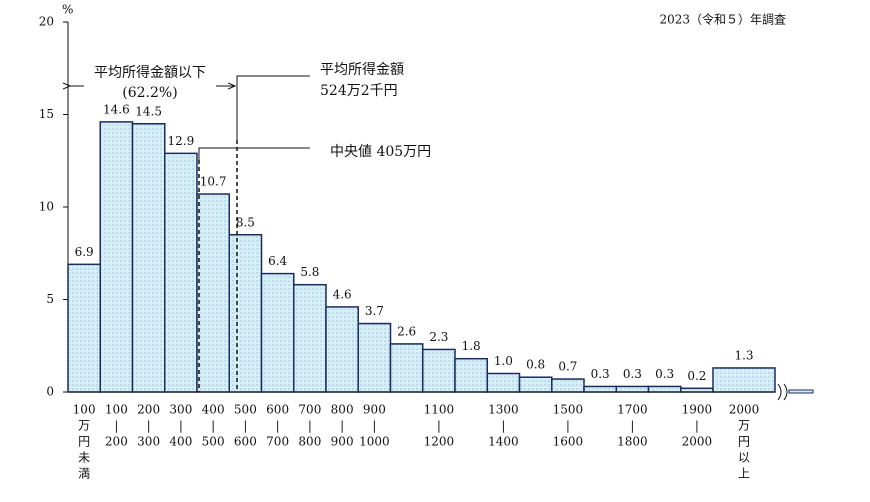 Image resolution: width=870 pixels, height=502 pixels. What do you see at coordinates (362, 69) in the screenshot?
I see `annotation: 平均所得金額` at bounding box center [362, 69].